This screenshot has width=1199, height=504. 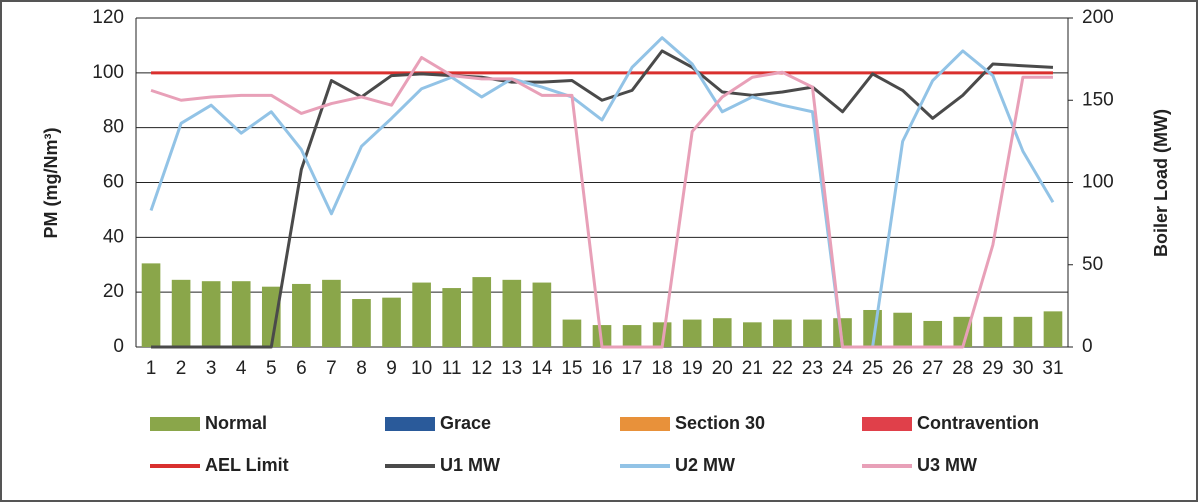 What do you see at coordinates (247, 465) in the screenshot?
I see `legend-label: AEL Limit` at bounding box center [247, 465].